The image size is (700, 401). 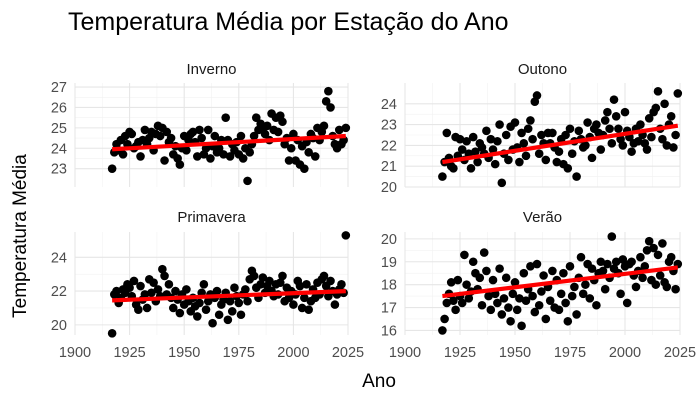 What do you see at coordinates (59, 129) in the screenshot?
I see `y-tick-label: 25` at bounding box center [59, 129].